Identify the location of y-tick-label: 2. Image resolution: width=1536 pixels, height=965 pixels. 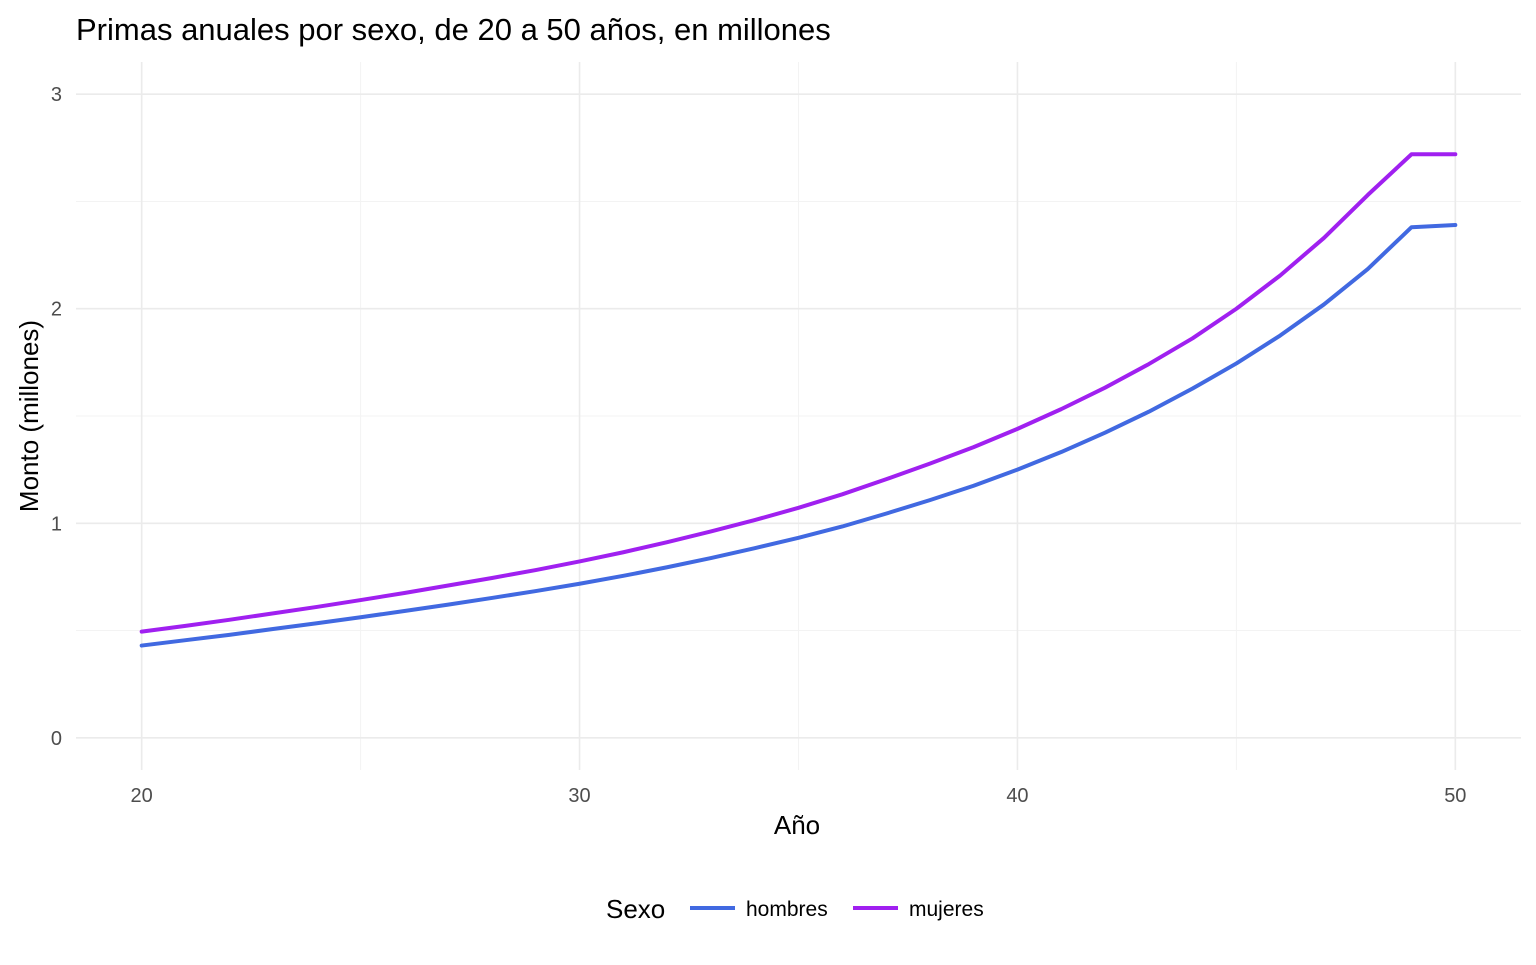
(56, 310).